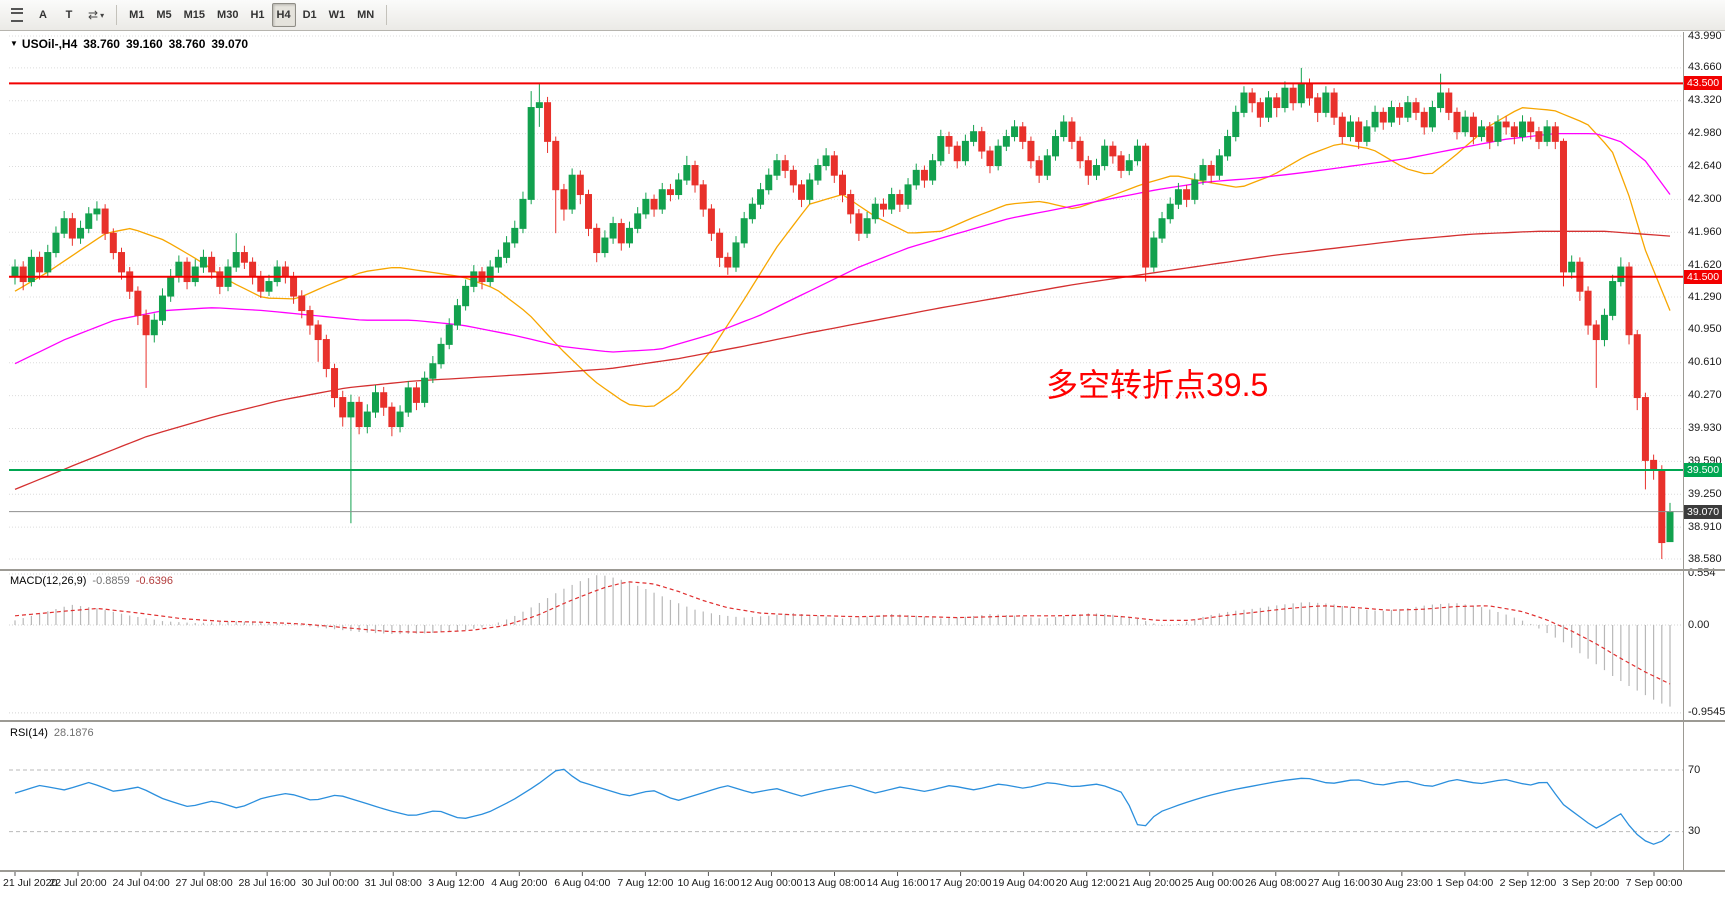 The height and width of the screenshot is (897, 1725). I want to click on date-label: 1 Sep 04:00, so click(1465, 883).